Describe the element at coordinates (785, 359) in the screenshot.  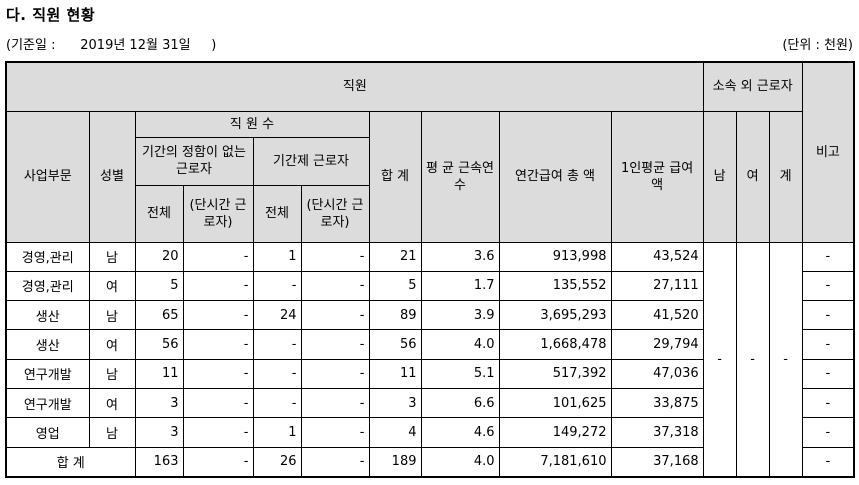
I see `cell-ext-total: -` at that location.